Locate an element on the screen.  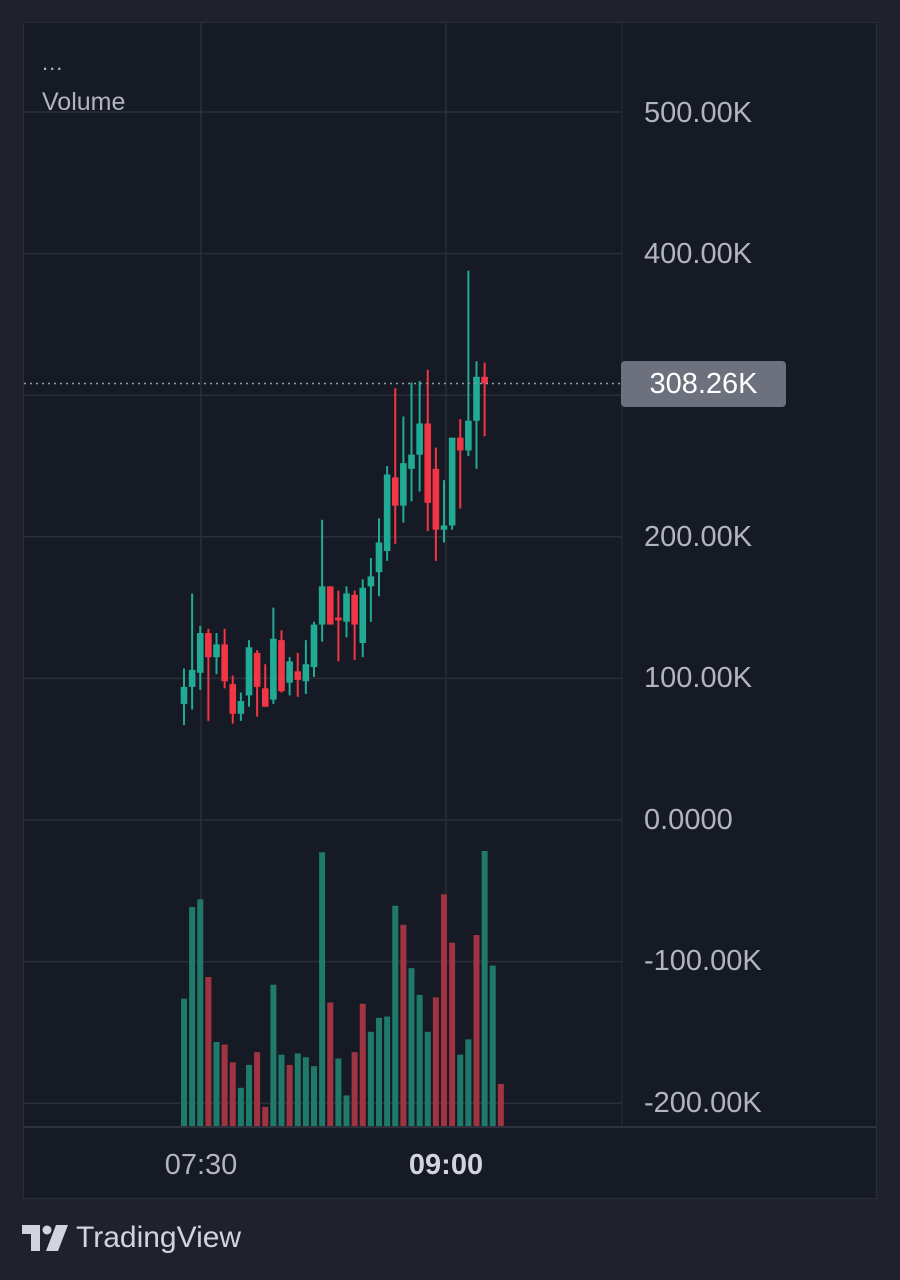
candle-layer is located at coordinates (334, 498).